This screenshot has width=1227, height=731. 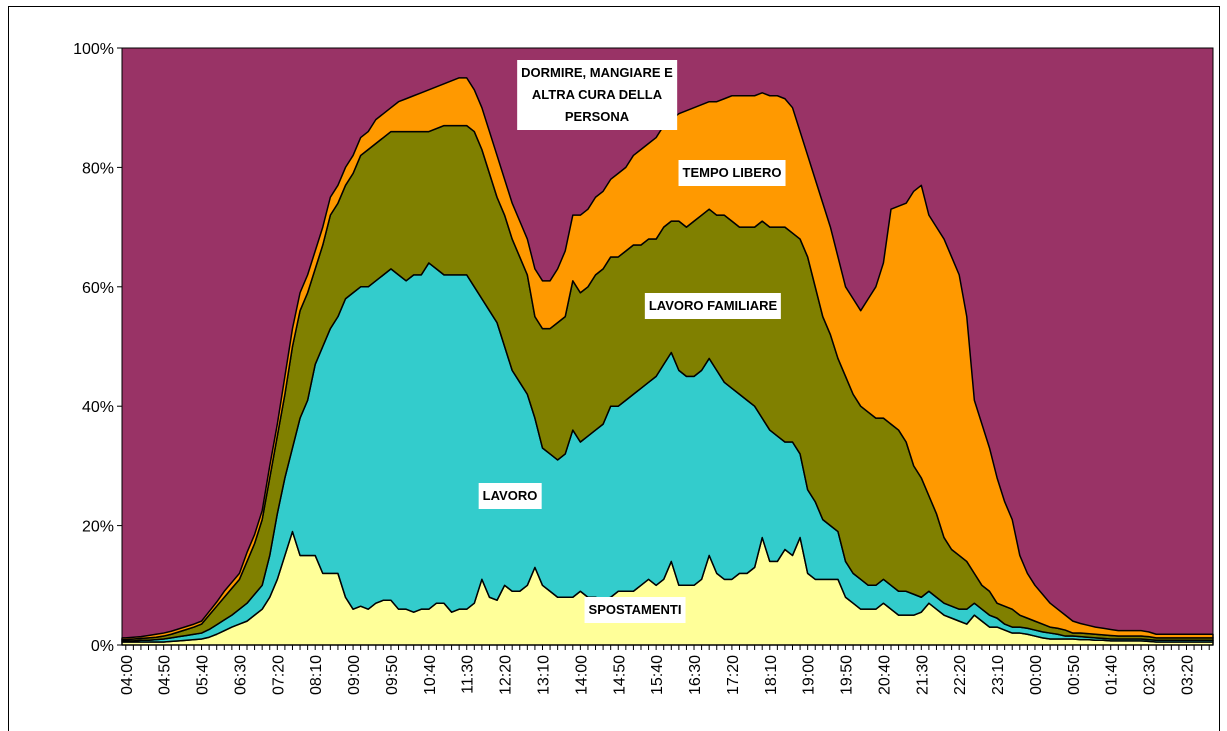 I want to click on x-tick-label: 19:00, so click(x=809, y=675).